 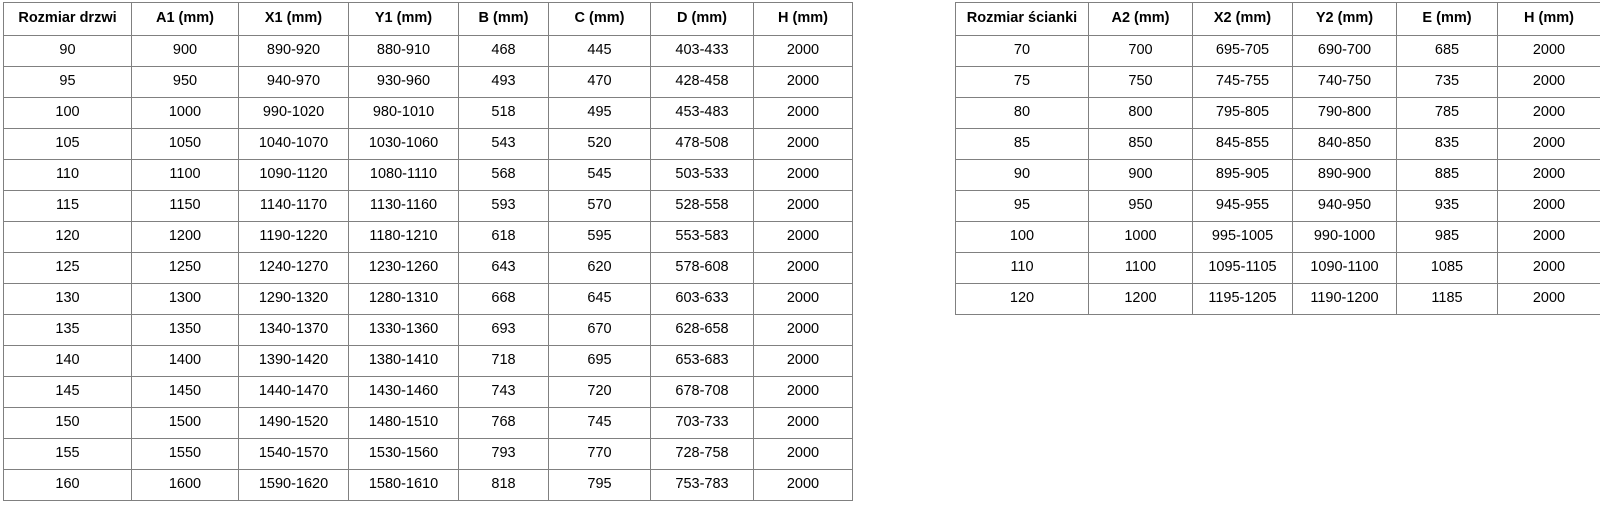 What do you see at coordinates (702, 330) in the screenshot?
I see `table-cell: 628-658` at bounding box center [702, 330].